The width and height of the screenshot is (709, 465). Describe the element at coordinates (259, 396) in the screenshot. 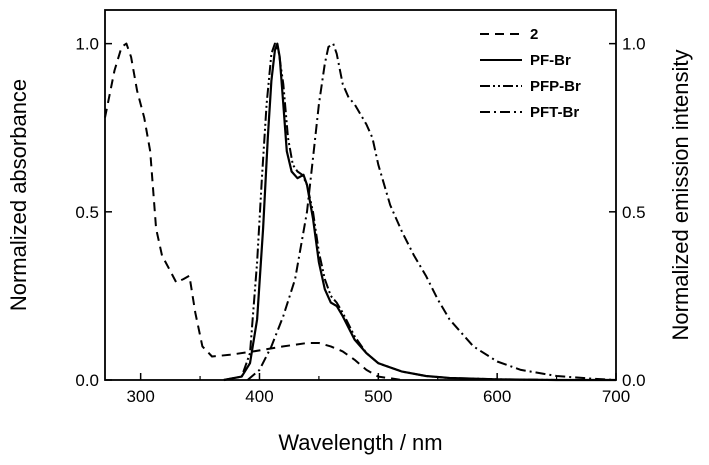

I see `x-tick-label: 400` at that location.